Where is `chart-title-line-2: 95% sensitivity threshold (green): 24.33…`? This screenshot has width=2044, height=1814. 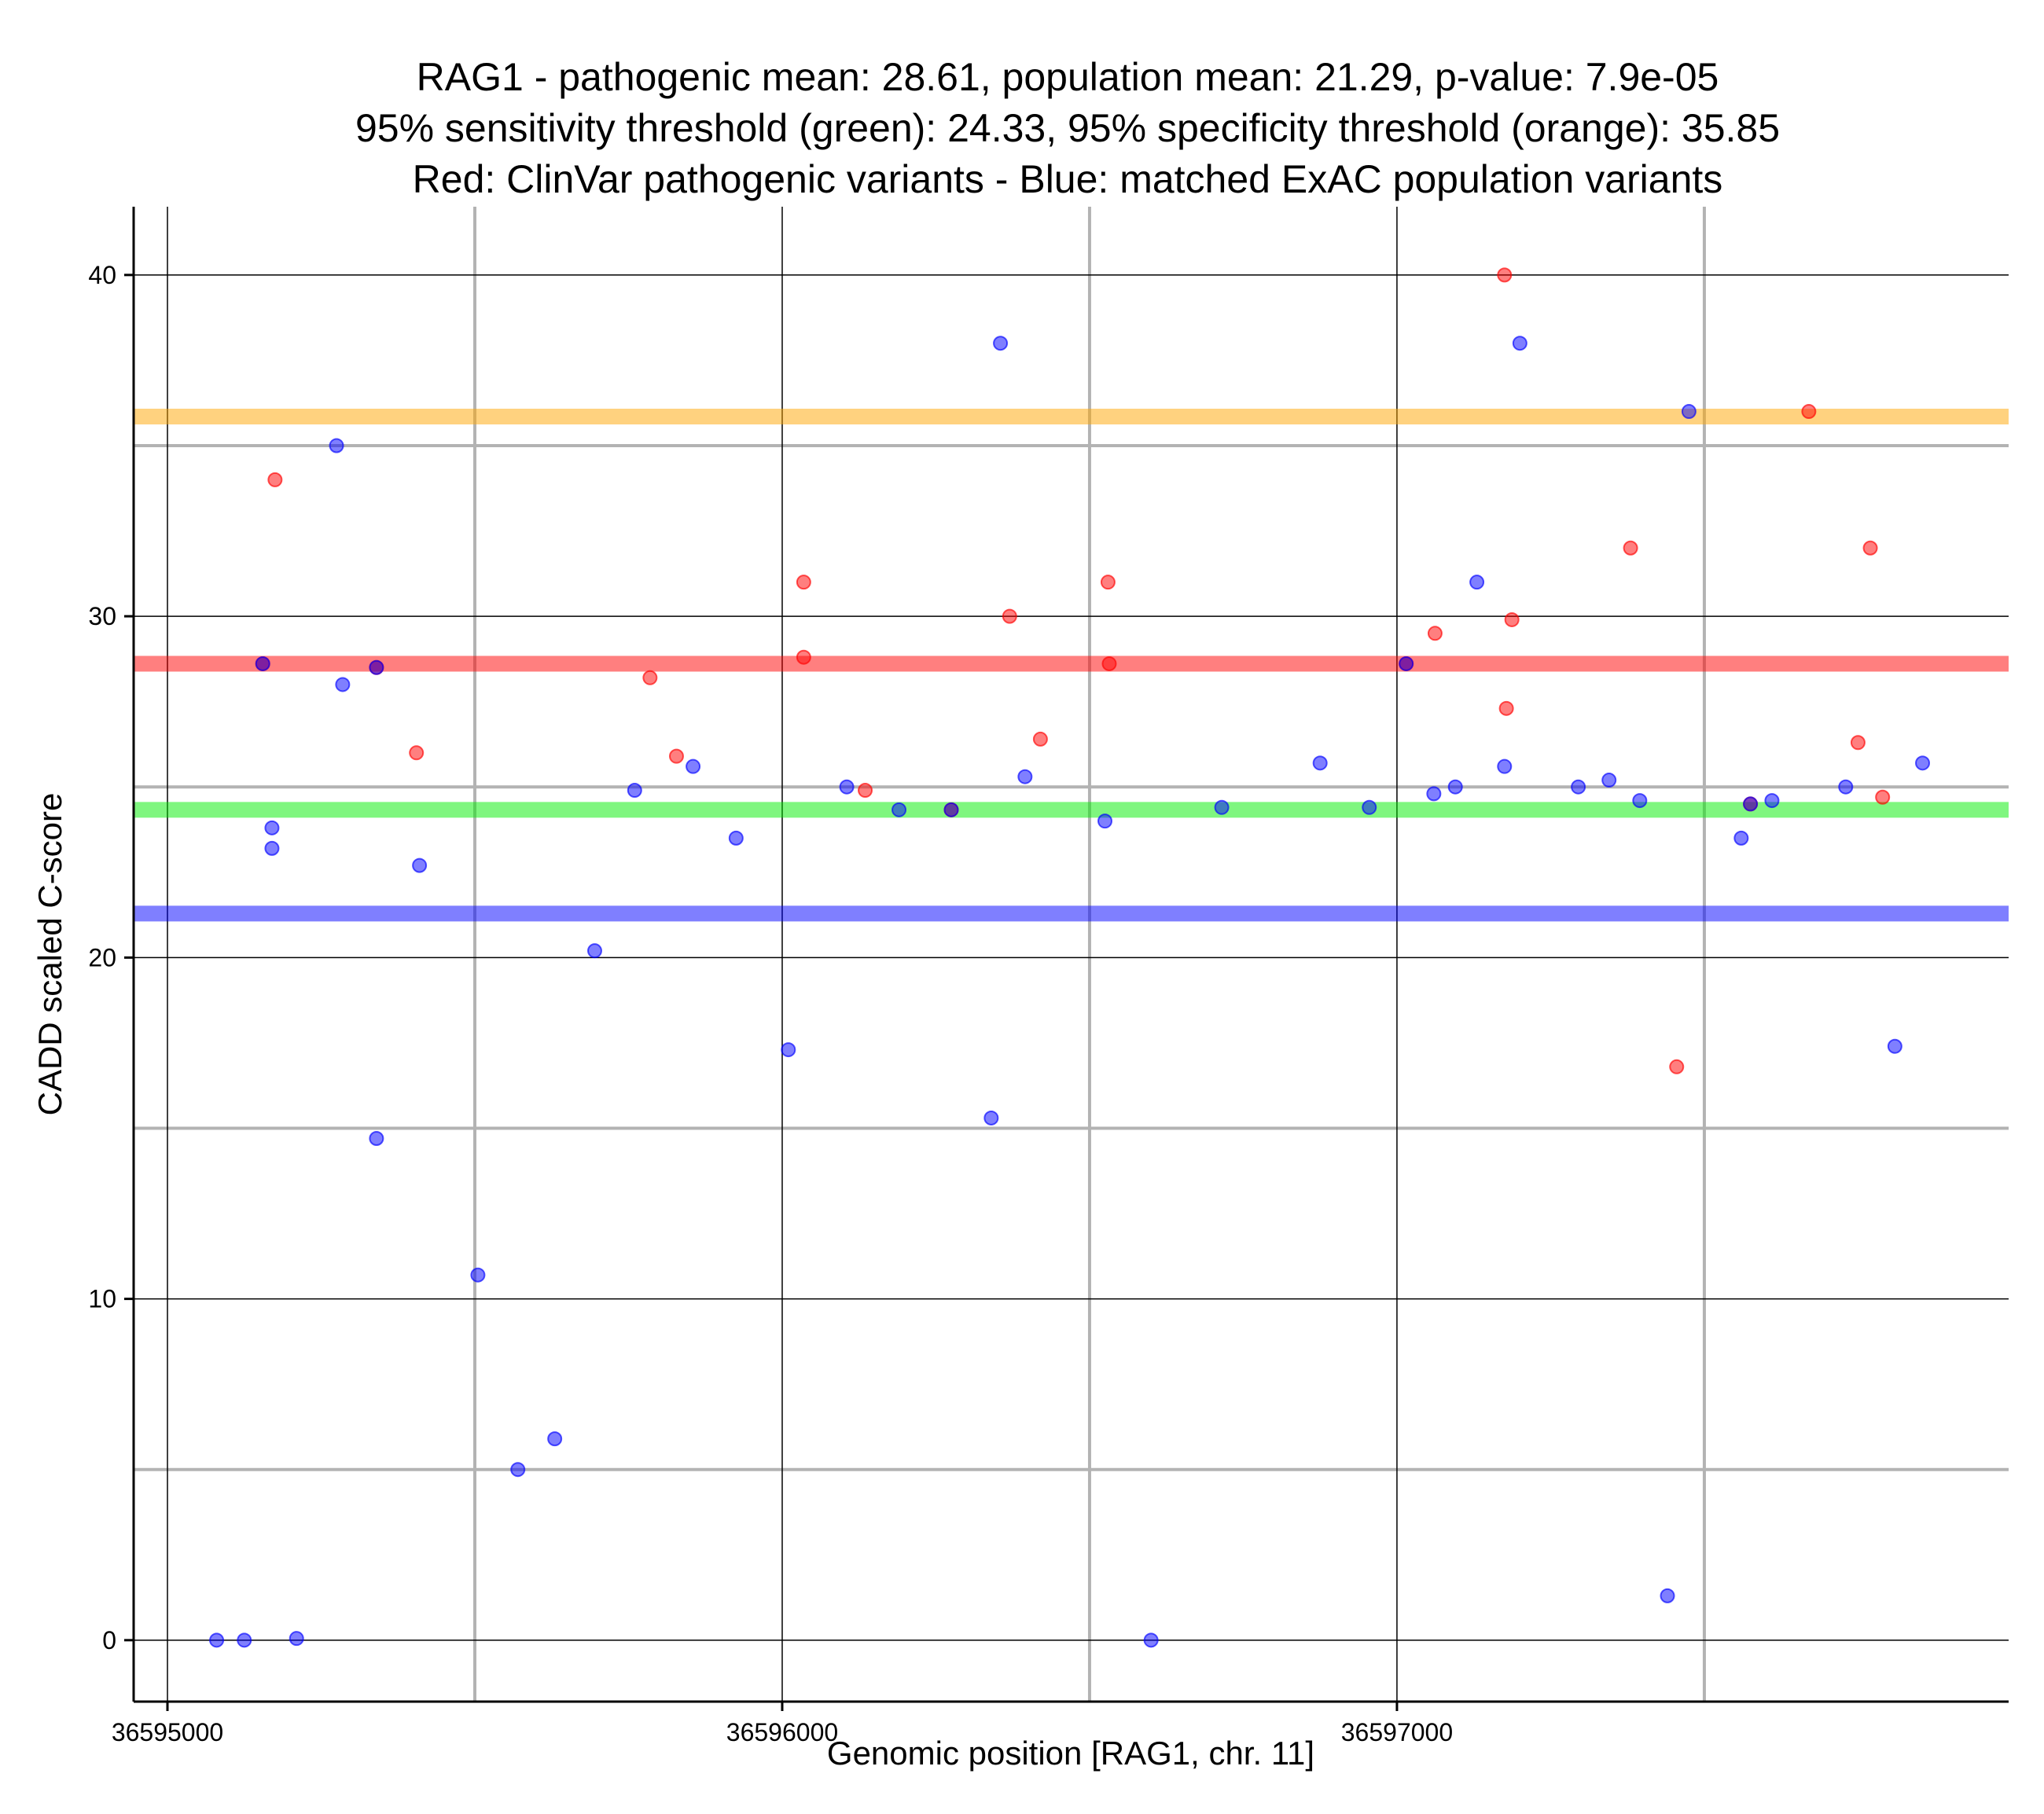
chart-title-line-2: 95% sensitivity threshold (green): 24.33… is located at coordinates (1067, 128).